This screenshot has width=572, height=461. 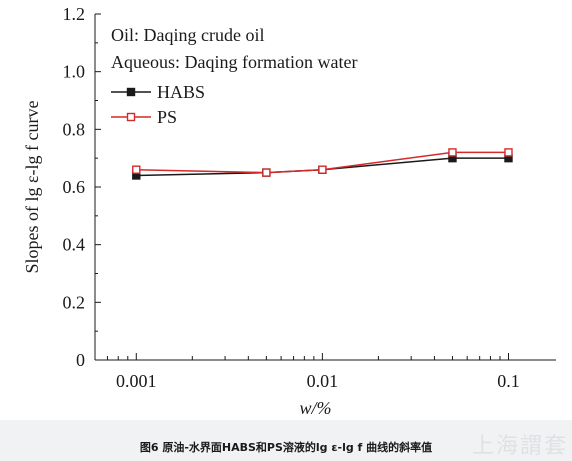 What do you see at coordinates (74, 302) in the screenshot?
I see `y-tick-label: 0.2` at bounding box center [74, 302].